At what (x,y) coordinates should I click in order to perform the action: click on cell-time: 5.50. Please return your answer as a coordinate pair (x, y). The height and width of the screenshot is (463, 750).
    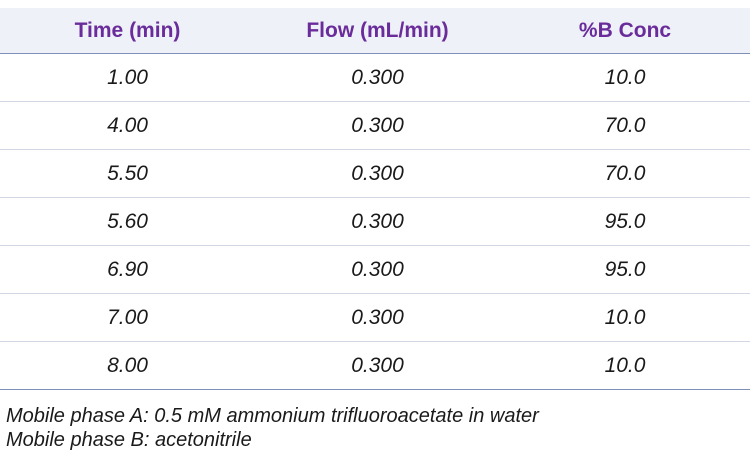
    Looking at the image, I should click on (127, 173).